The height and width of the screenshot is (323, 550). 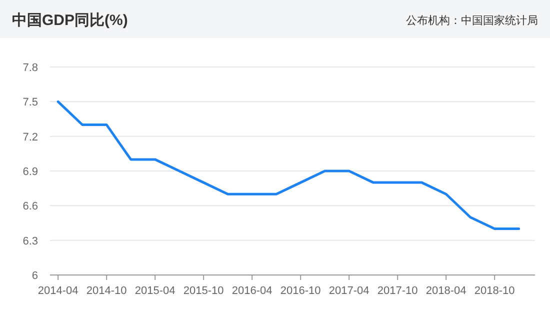 I want to click on x-tick-label: 2016-10, so click(x=300, y=291).